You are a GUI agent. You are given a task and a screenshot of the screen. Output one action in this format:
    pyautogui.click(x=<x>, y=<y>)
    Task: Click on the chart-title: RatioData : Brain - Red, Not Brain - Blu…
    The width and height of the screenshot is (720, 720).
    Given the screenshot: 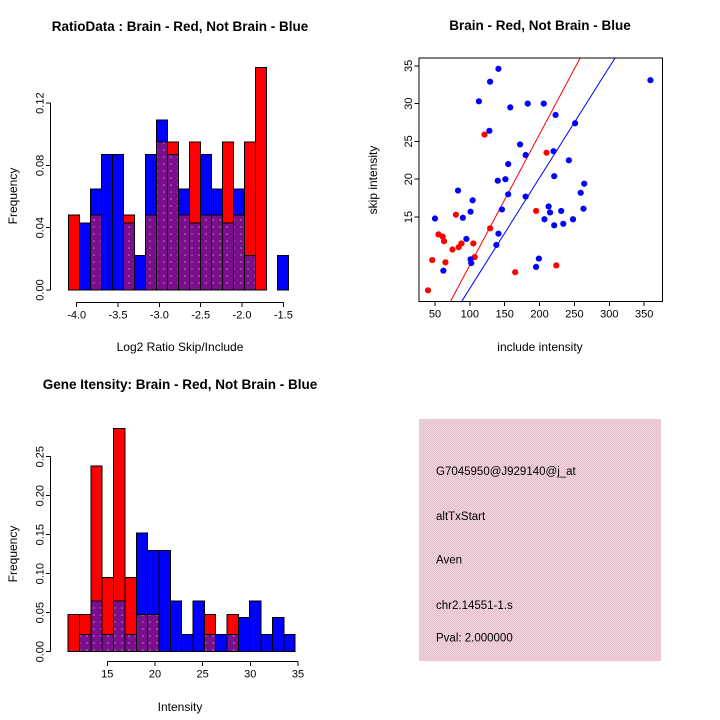 What is the action you would take?
    pyautogui.click(x=180, y=26)
    